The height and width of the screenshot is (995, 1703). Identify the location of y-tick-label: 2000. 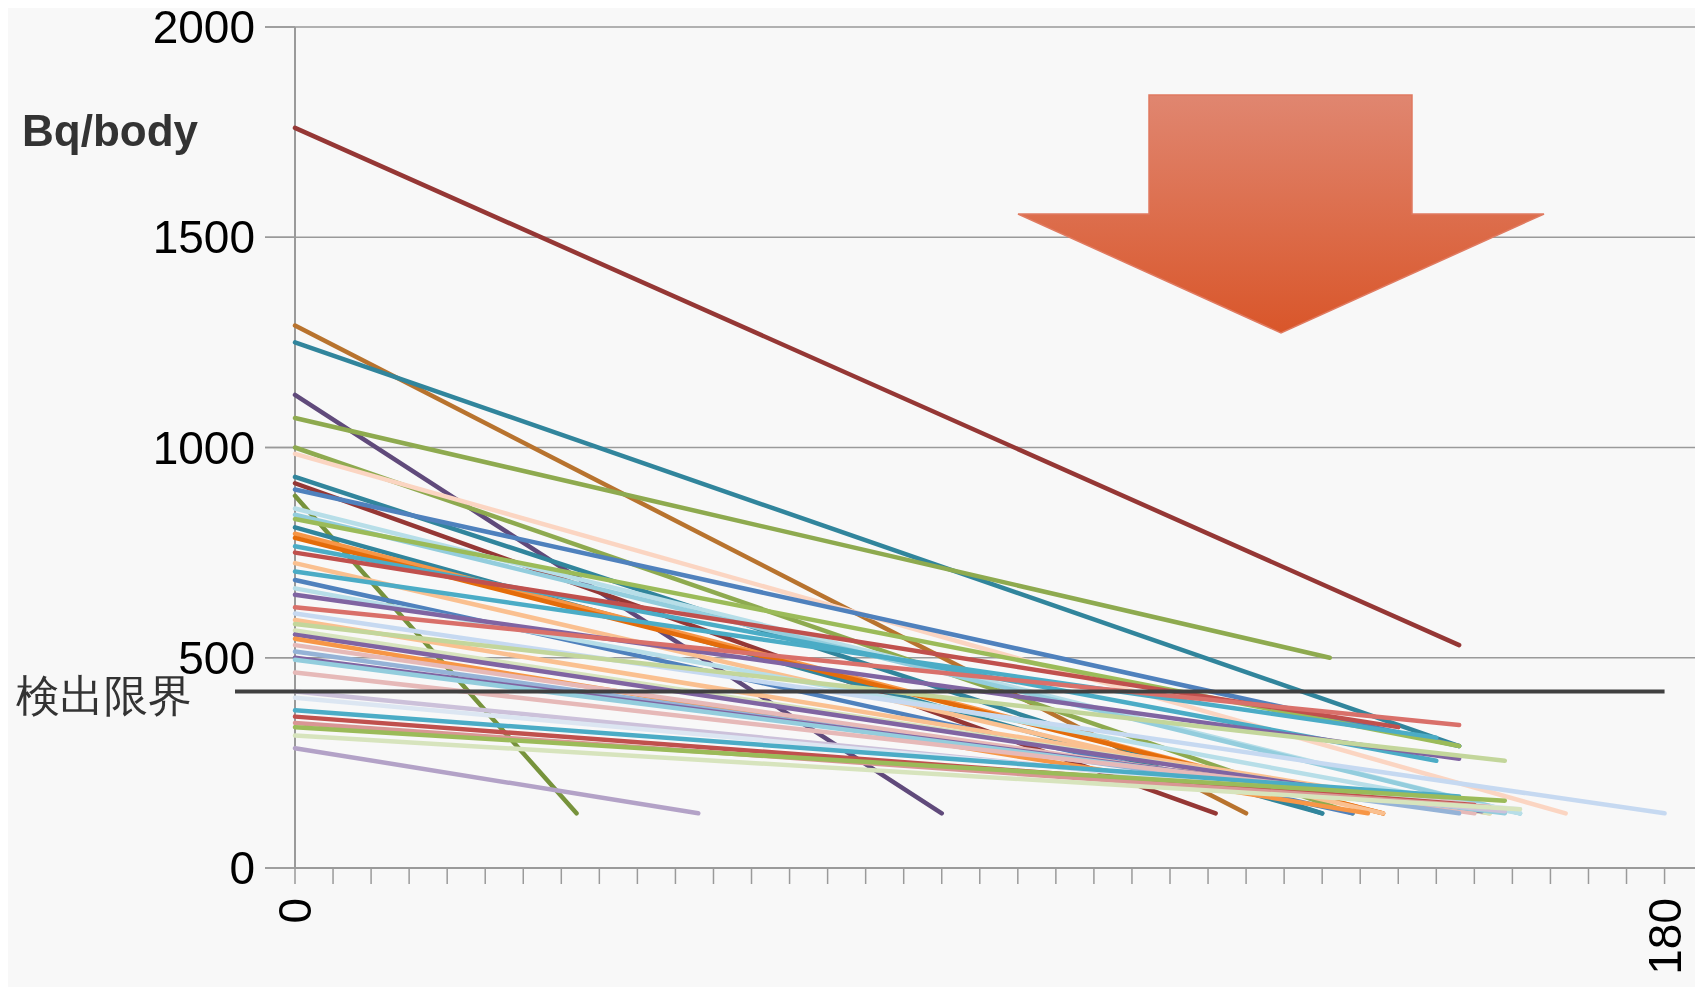
(203, 27).